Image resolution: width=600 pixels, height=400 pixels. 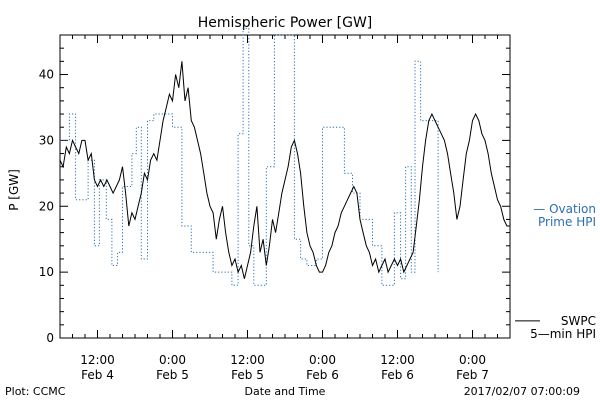 I want to click on footer-plot-source: Plot: CCMC, so click(x=35, y=391).